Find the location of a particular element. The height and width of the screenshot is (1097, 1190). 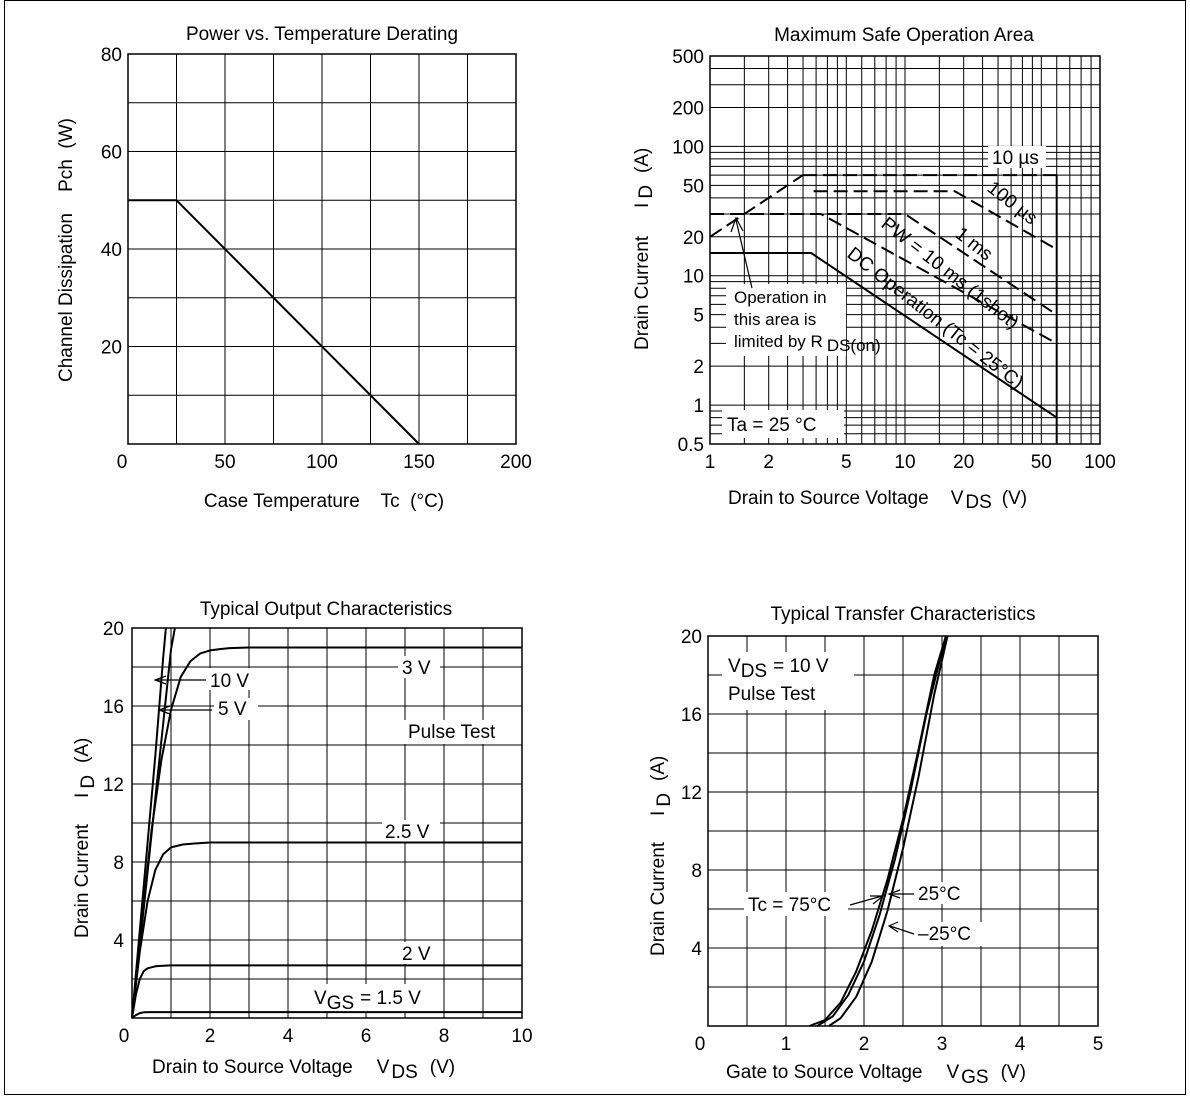

soa-y-ticks: 0.5 1 2 5 10 20 50 100 200 500 is located at coordinates (688, 251).